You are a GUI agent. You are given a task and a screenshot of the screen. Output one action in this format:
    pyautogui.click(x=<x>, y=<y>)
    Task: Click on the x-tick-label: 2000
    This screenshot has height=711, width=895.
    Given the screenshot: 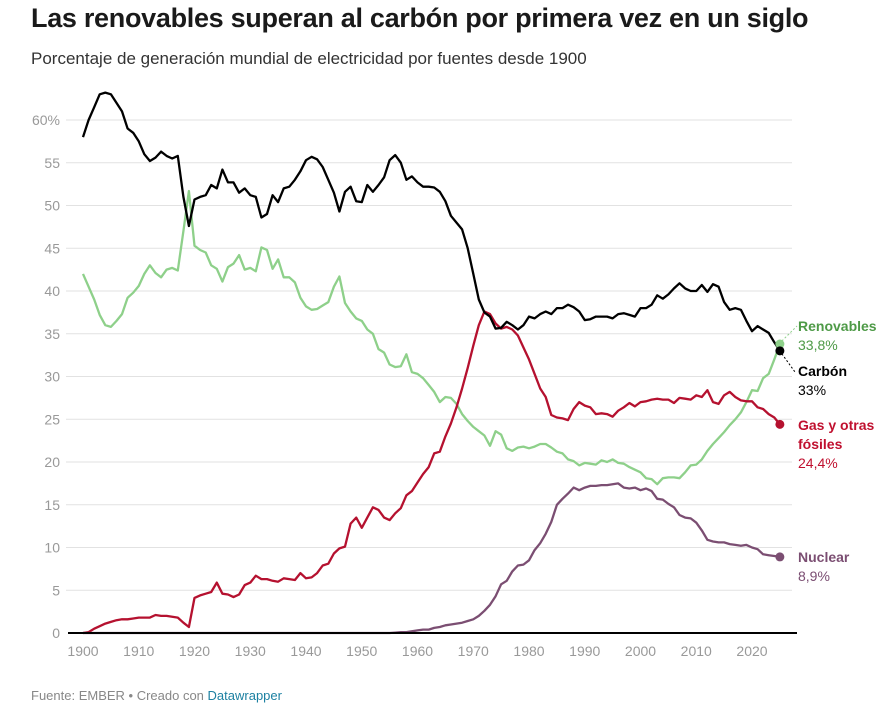 What is the action you would take?
    pyautogui.click(x=640, y=651)
    